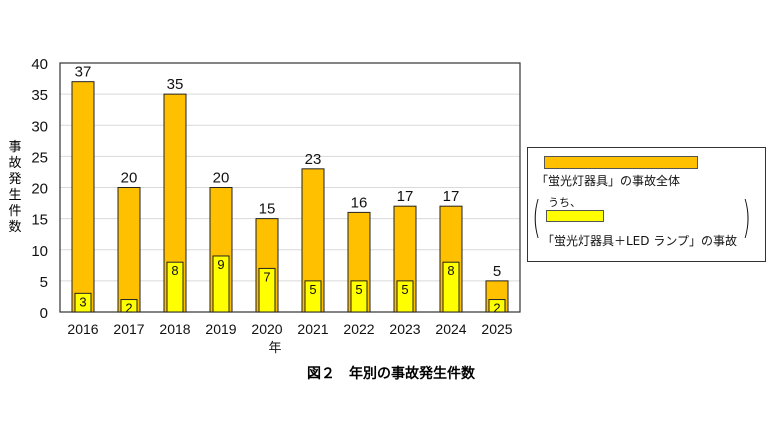  Describe the element at coordinates (15, 187) in the screenshot. I see `y-axis-label: 事故発生件数` at that location.